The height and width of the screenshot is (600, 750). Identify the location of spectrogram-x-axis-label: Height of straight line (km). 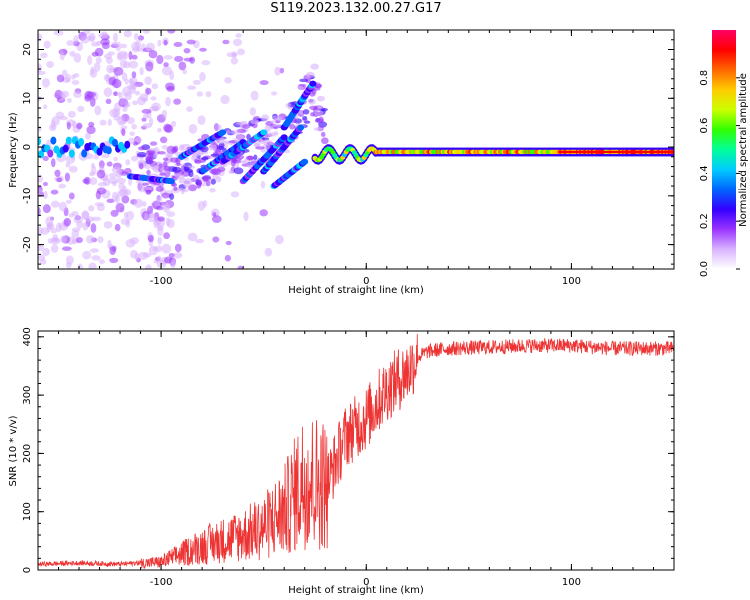
(356, 290).